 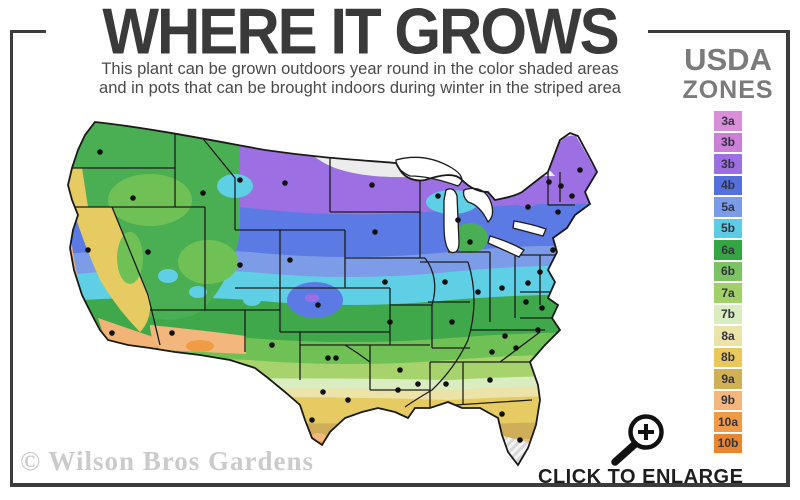 I want to click on watermark: © Wilson Bros Gardens, so click(x=167, y=461).